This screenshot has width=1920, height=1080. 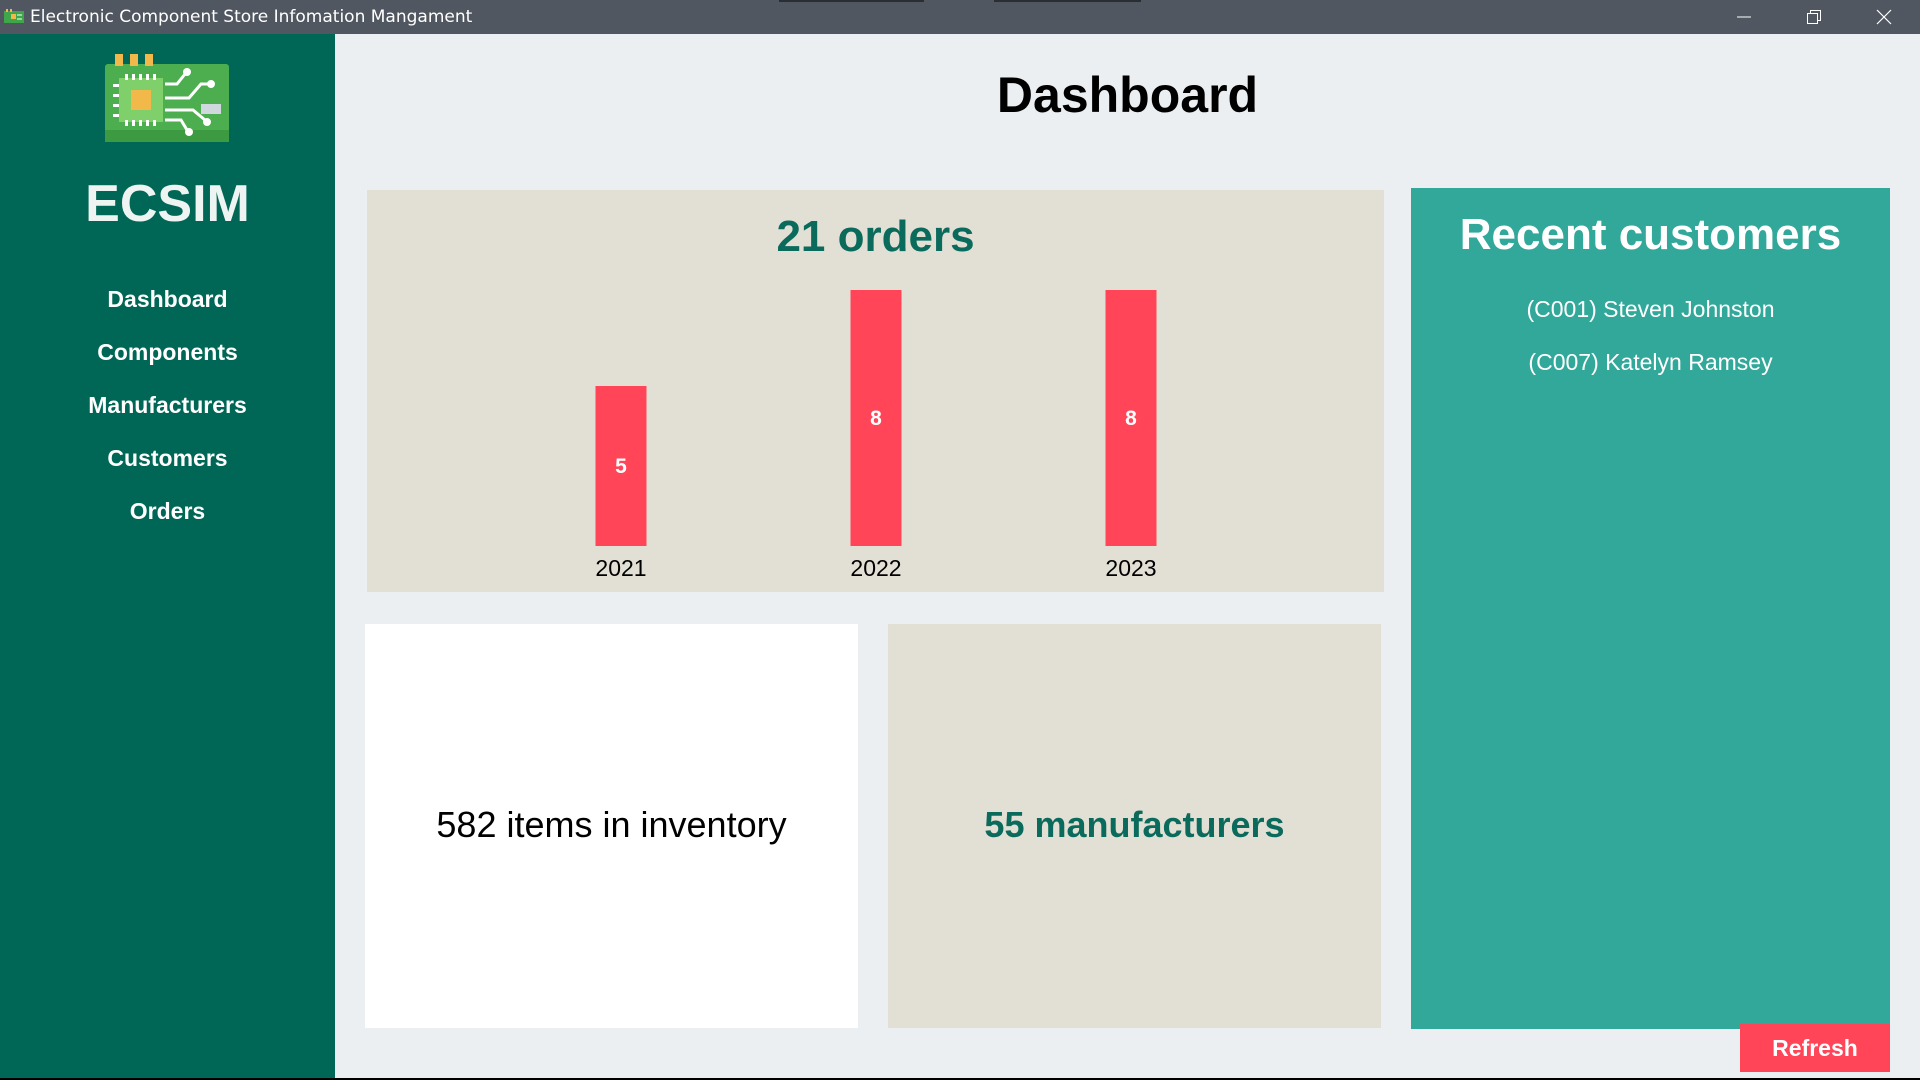 What do you see at coordinates (1650, 362) in the screenshot?
I see `customer-item: (C007) Katelyn Ramsey` at bounding box center [1650, 362].